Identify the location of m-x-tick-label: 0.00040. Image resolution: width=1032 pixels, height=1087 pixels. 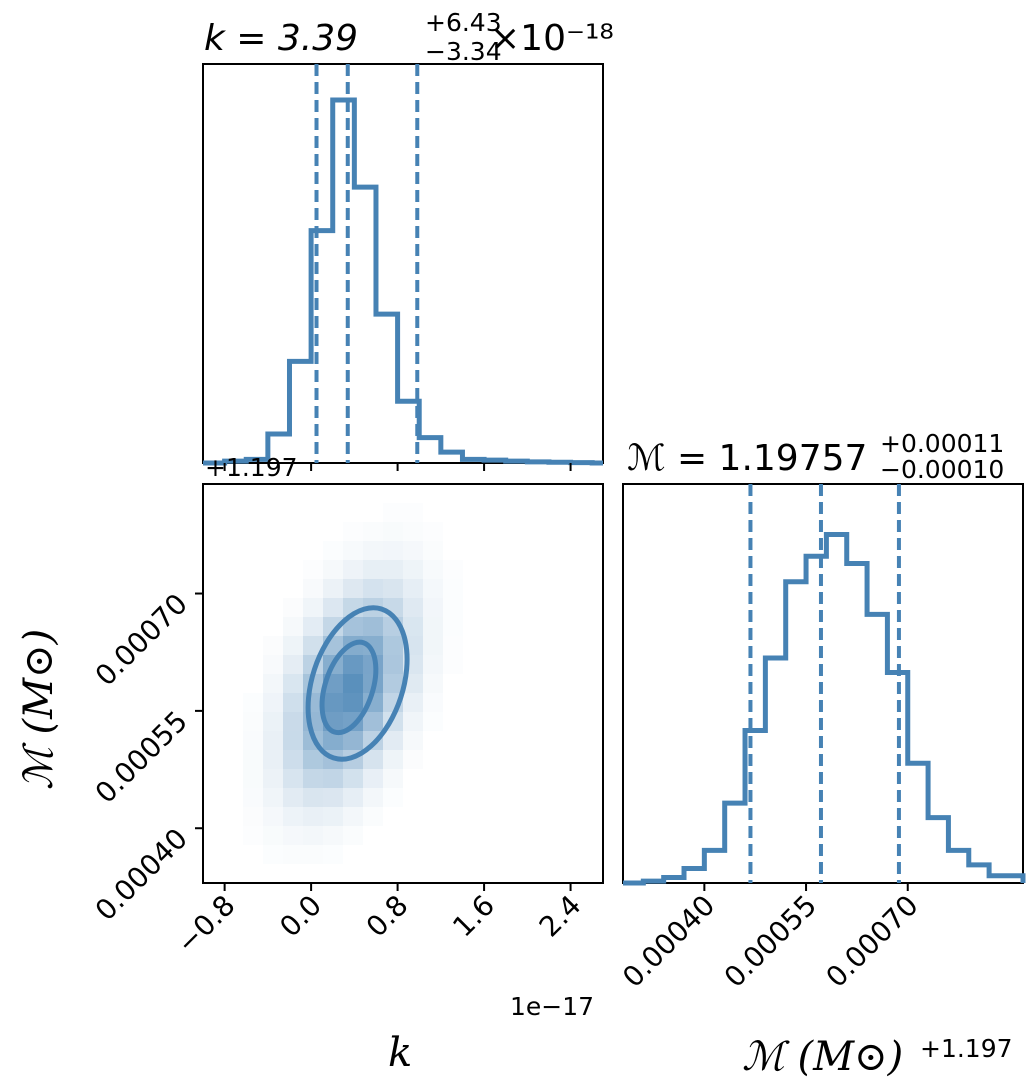
(668, 941).